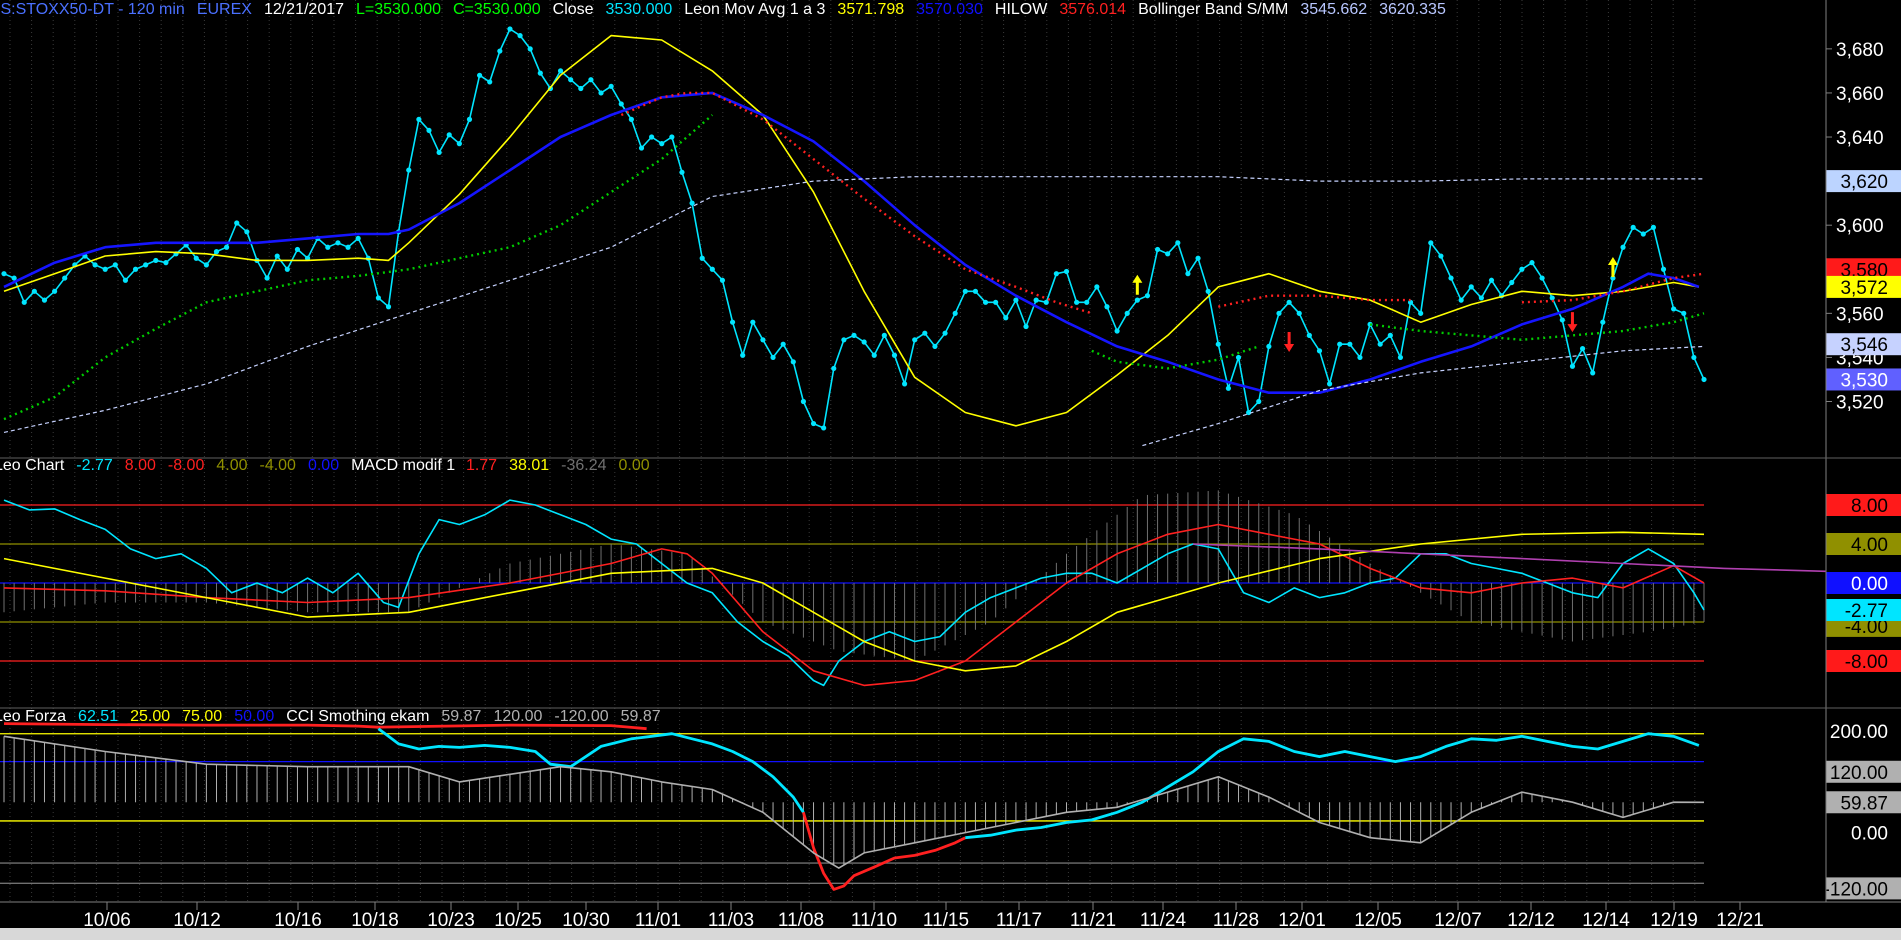  What do you see at coordinates (1869, 506) in the screenshot?
I see `value-tag-label: 8.00` at bounding box center [1869, 506].